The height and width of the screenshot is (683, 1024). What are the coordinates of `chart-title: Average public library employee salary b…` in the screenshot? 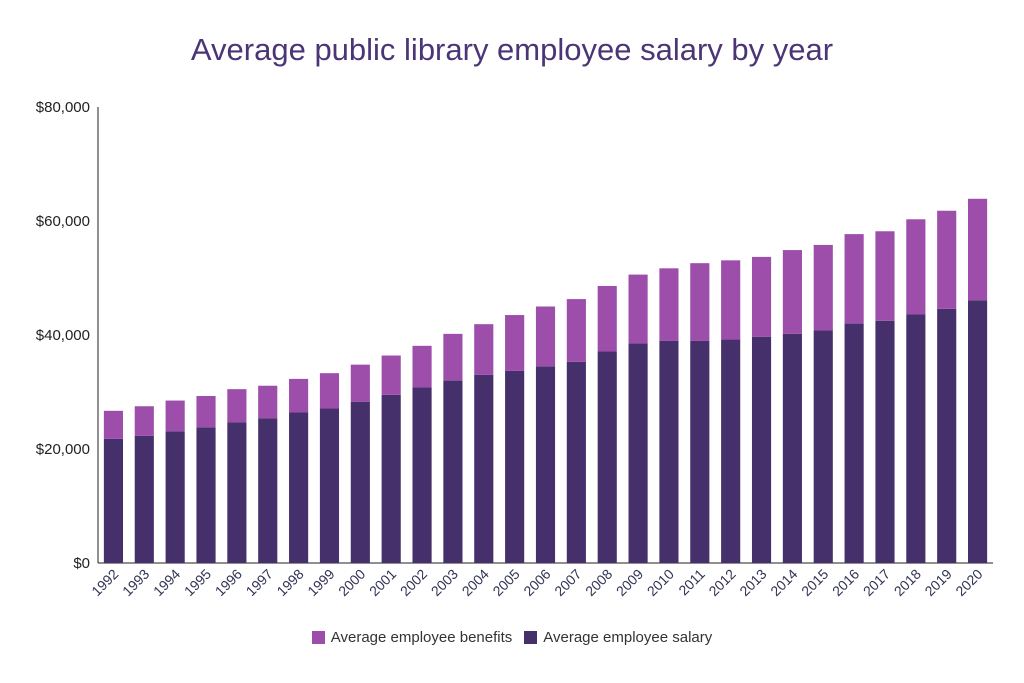 It's located at (512, 49).